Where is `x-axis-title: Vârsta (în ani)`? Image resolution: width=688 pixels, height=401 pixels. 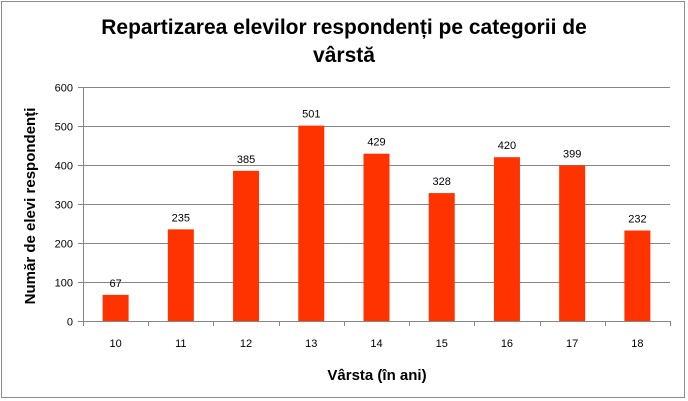 x-axis-title: Vârsta (în ani) is located at coordinates (376, 375).